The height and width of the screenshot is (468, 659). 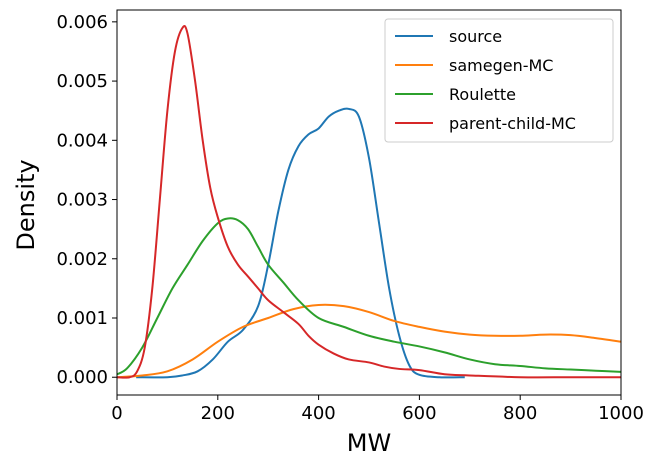 What do you see at coordinates (26, 204) in the screenshot?
I see `y-axis-label: Density` at bounding box center [26, 204].